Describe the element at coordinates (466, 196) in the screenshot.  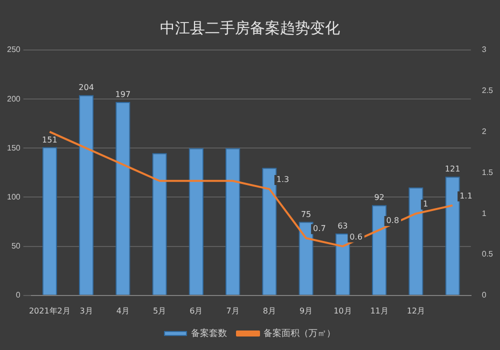
I see `data-label: 1.1` at that location.